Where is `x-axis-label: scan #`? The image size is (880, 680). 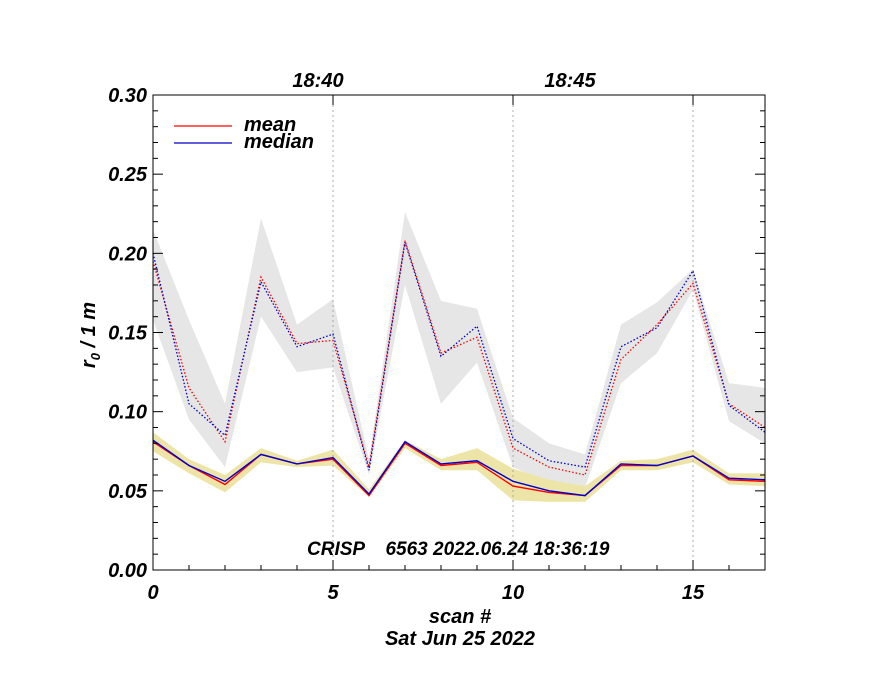 x-axis-label: scan # is located at coordinates (460, 617).